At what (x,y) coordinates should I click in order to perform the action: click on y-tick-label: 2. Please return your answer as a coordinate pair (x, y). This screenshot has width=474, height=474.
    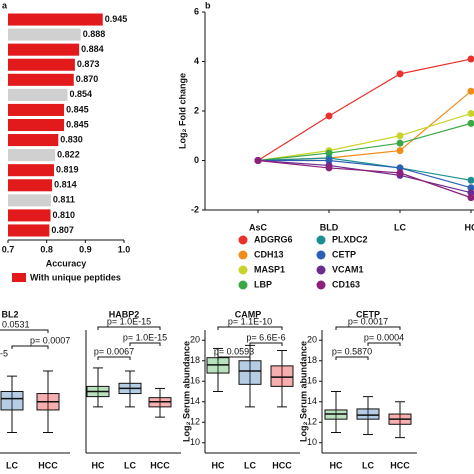
    Looking at the image, I should click on (196, 110).